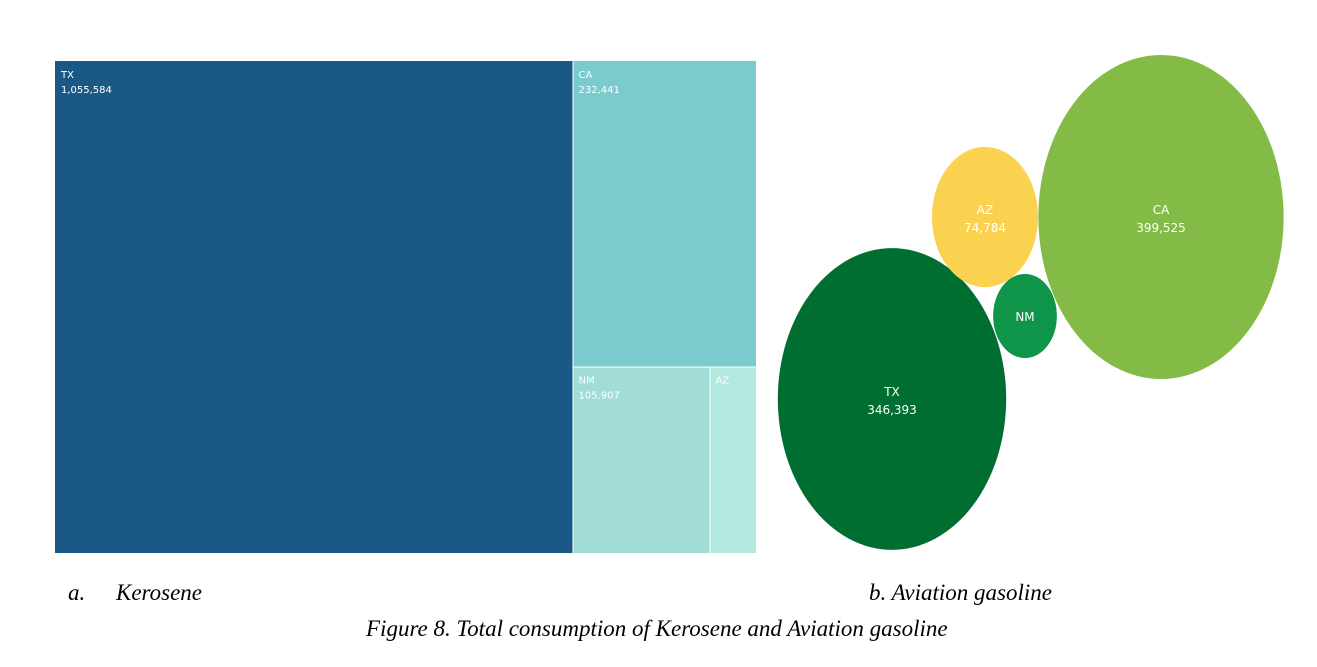 The width and height of the screenshot is (1317, 667). Describe the element at coordinates (598, 395) in the screenshot. I see `treemap-value-nm: 105,907` at that location.